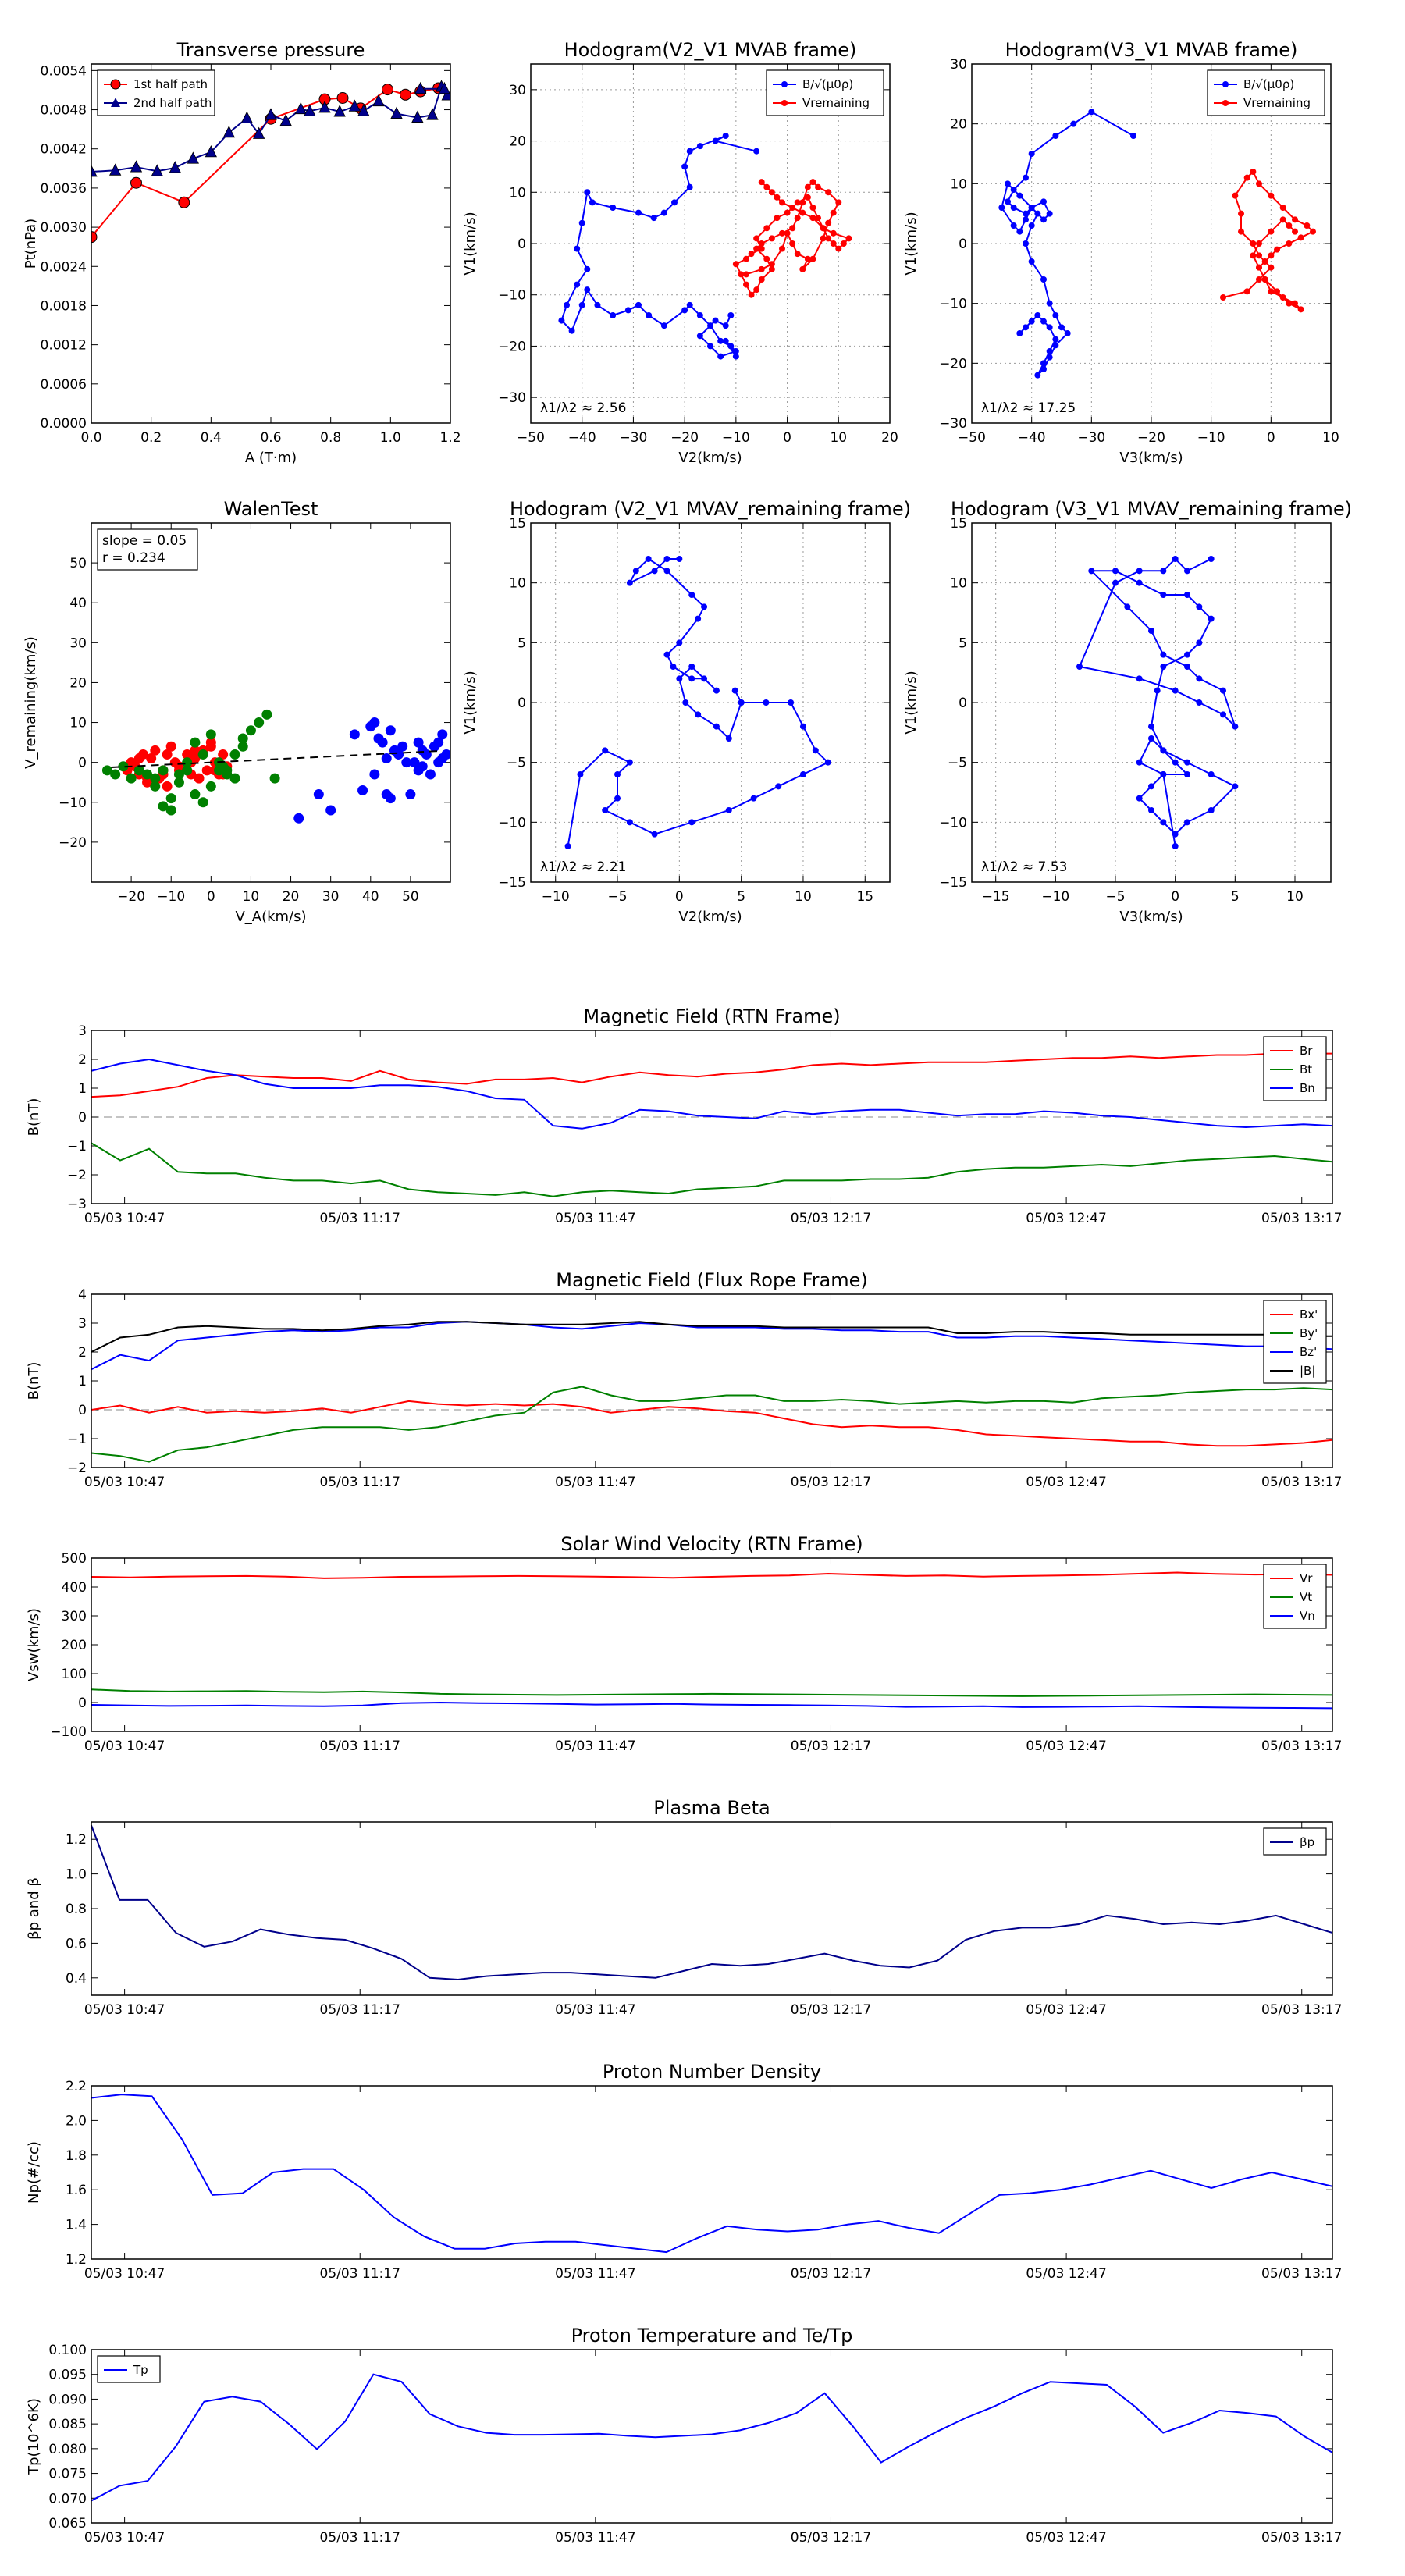 The image size is (1405, 2576). What do you see at coordinates (76, 2156) in the screenshot?
I see `y-tick-label: 1.8` at bounding box center [76, 2156].